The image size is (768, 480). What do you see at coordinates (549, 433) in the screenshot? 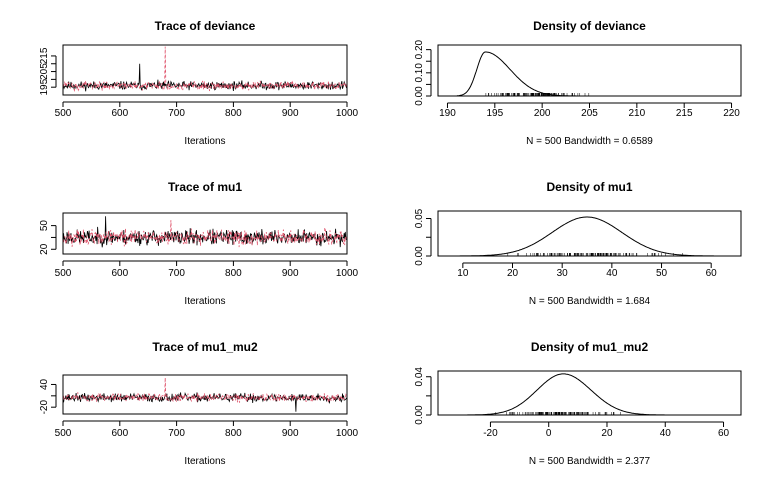
I see `x-tick-label: 0` at bounding box center [549, 433].